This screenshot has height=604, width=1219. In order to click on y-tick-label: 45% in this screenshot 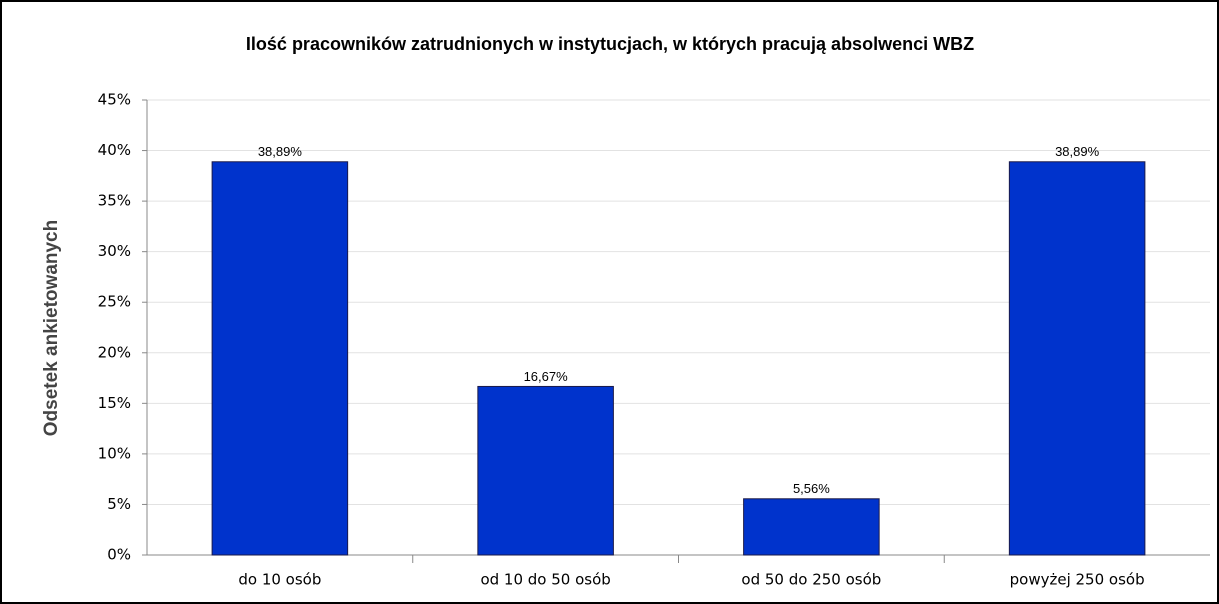, I will do `click(114, 100)`.